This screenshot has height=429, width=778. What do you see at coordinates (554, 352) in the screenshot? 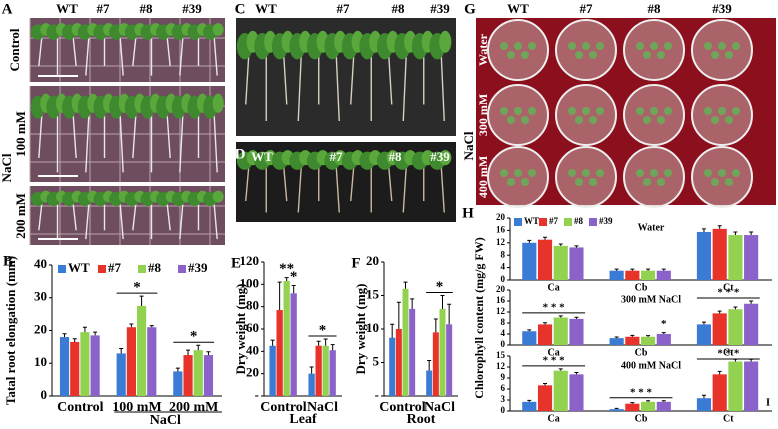
I see `x-tick-label: Ca` at bounding box center [554, 352].